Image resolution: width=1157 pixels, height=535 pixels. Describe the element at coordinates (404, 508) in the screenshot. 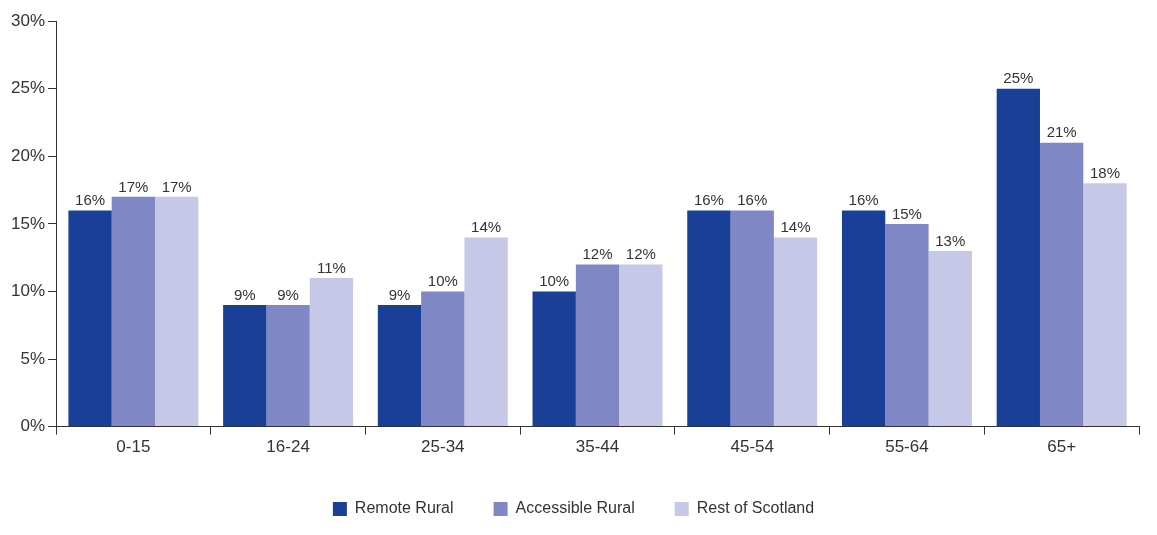

I see `legend-label: Remote Rural` at that location.